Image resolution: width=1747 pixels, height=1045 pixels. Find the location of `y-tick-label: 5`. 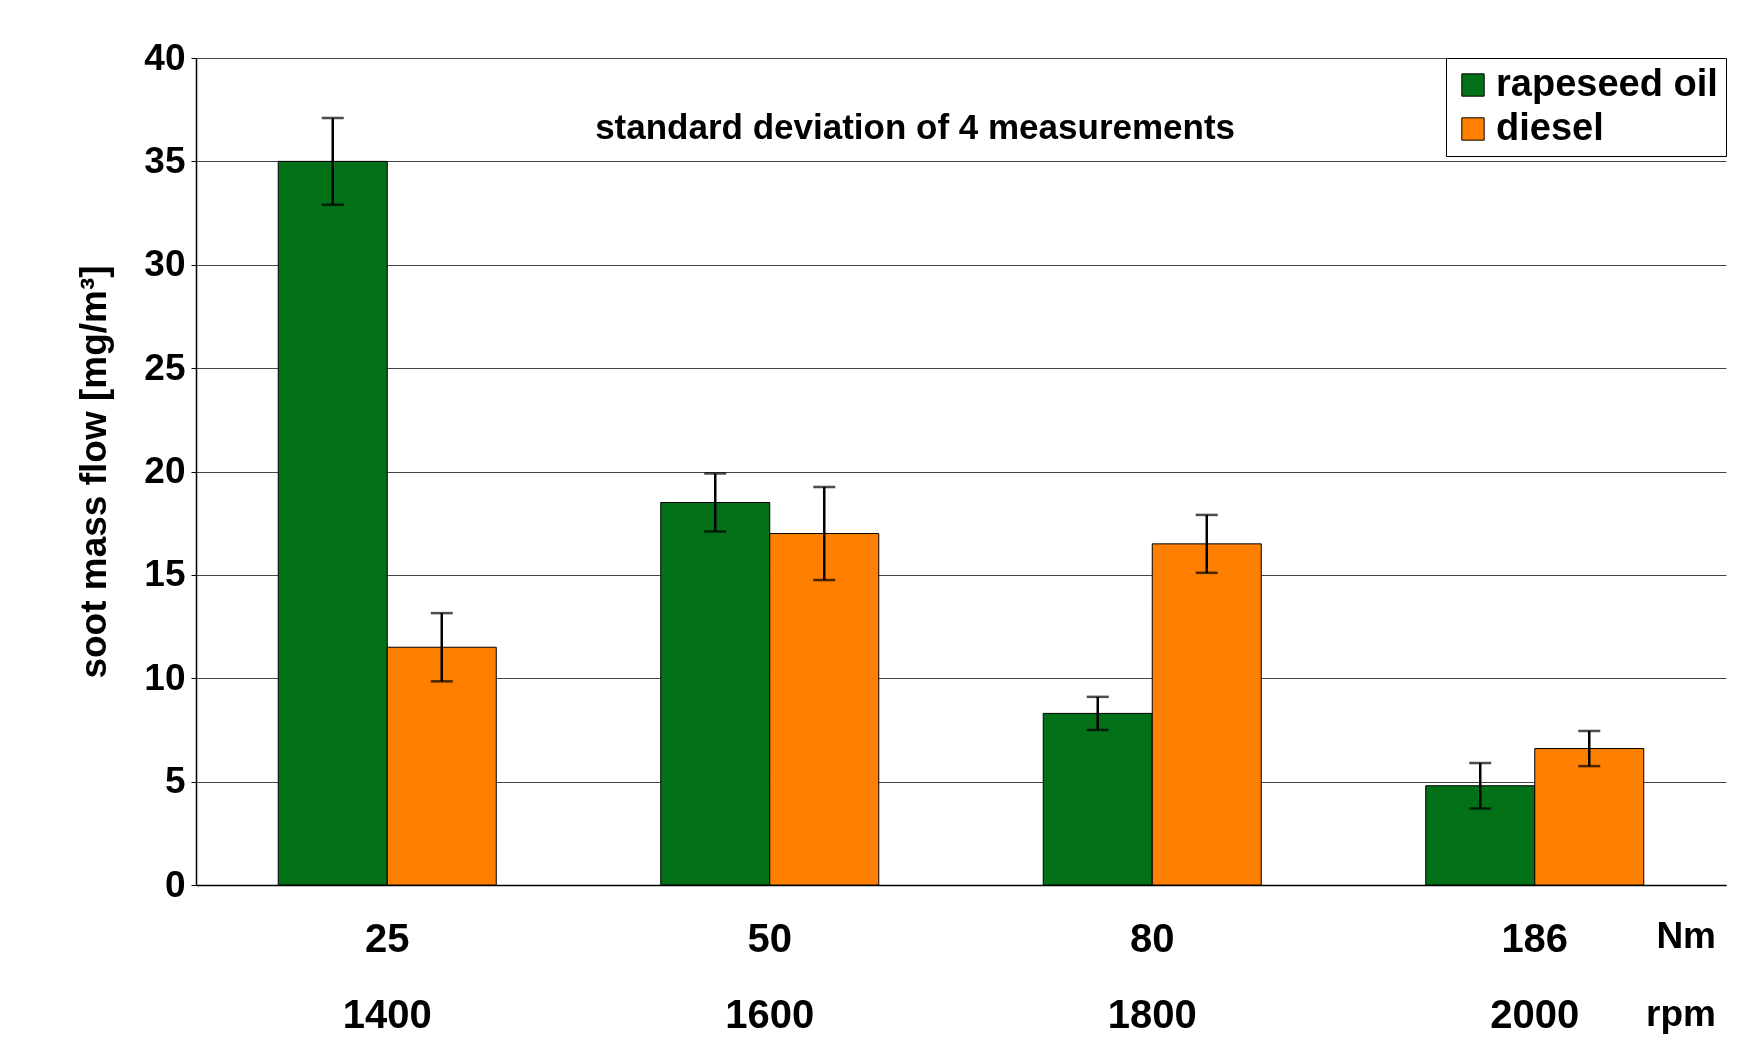

y-tick-label: 5 is located at coordinates (175, 781).